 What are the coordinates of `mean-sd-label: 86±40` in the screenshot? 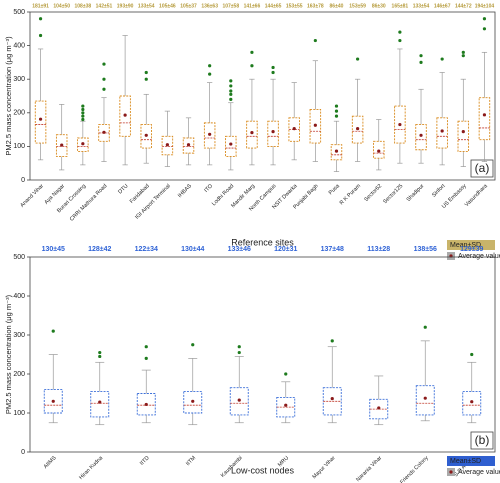 It's located at (337, 6).